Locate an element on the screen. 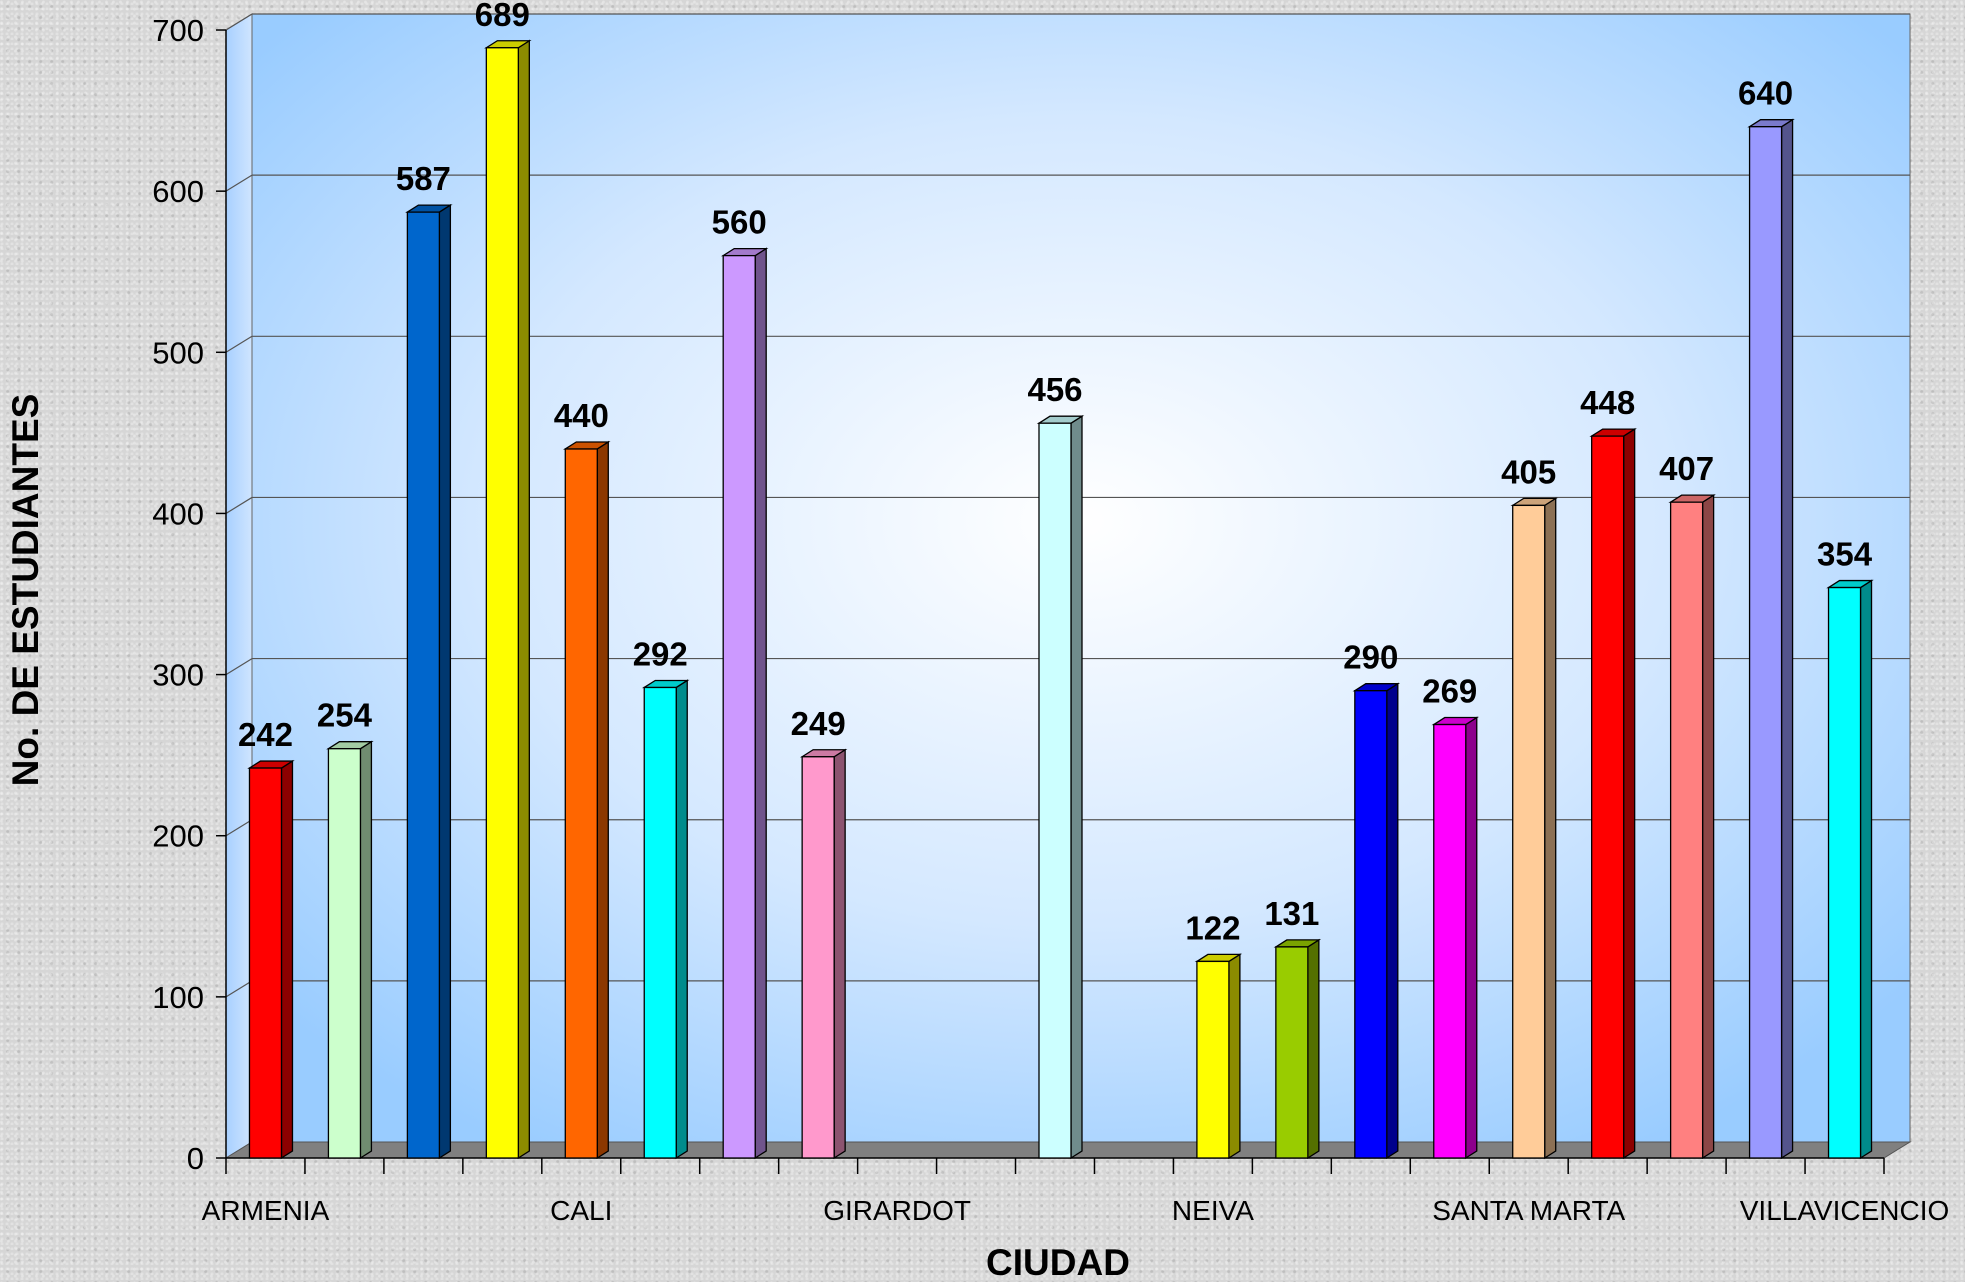  bar-value-label: 269 is located at coordinates (1449, 691).